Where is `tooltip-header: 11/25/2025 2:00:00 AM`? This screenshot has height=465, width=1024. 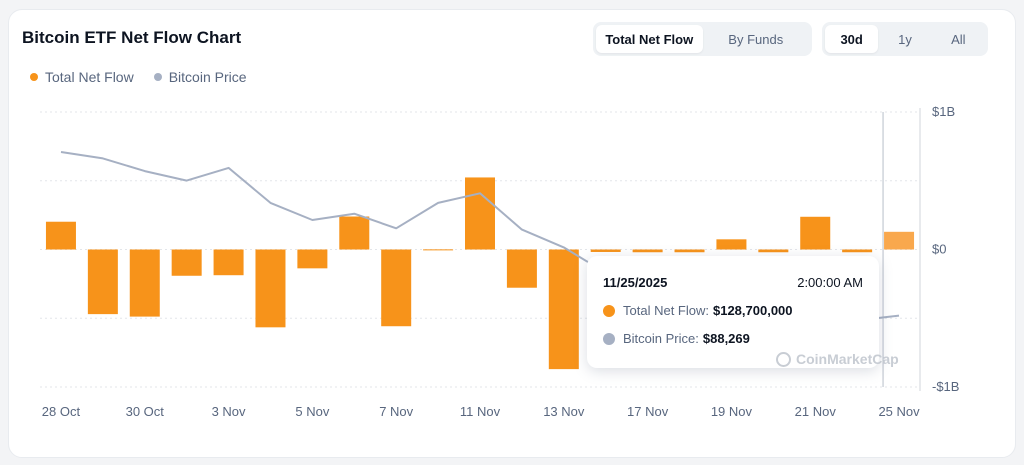
tooltip-header: 11/25/2025 2:00:00 AM is located at coordinates (733, 282).